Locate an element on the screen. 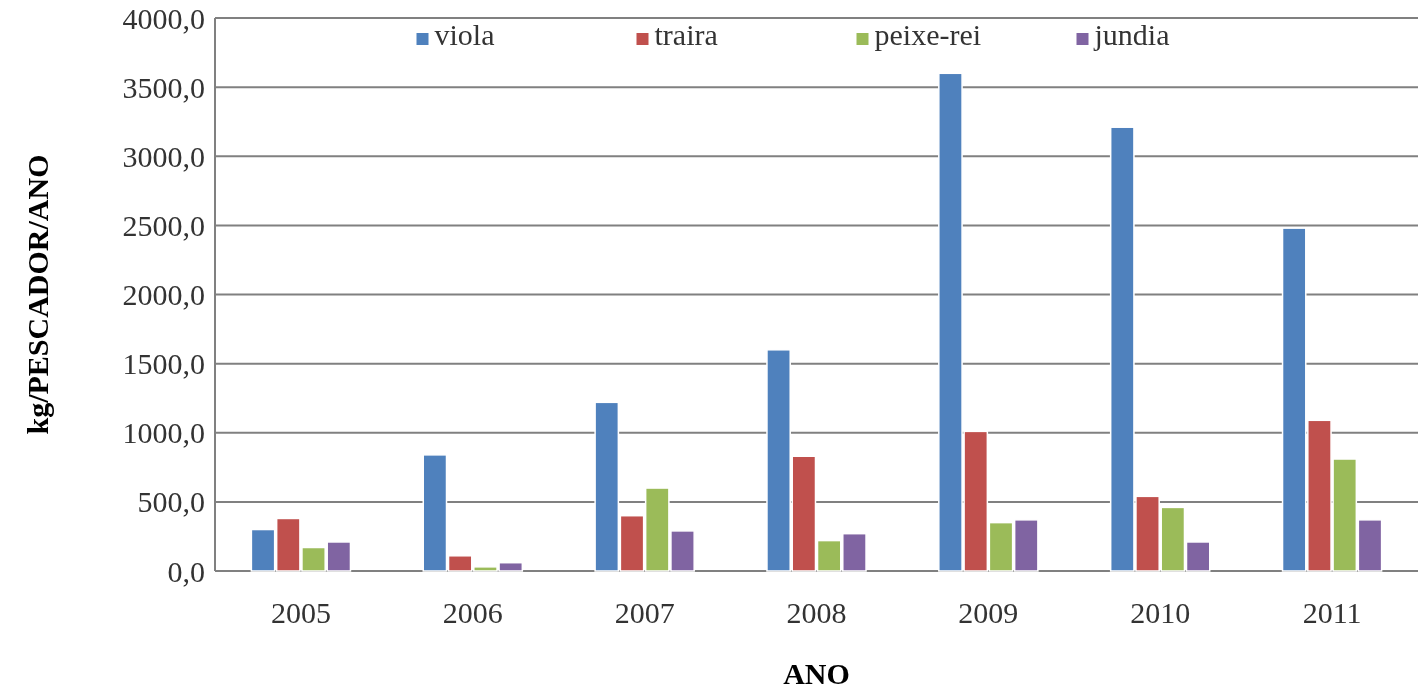 The width and height of the screenshot is (1428, 696). y-tick-label: 1000,0 is located at coordinates (163, 433).